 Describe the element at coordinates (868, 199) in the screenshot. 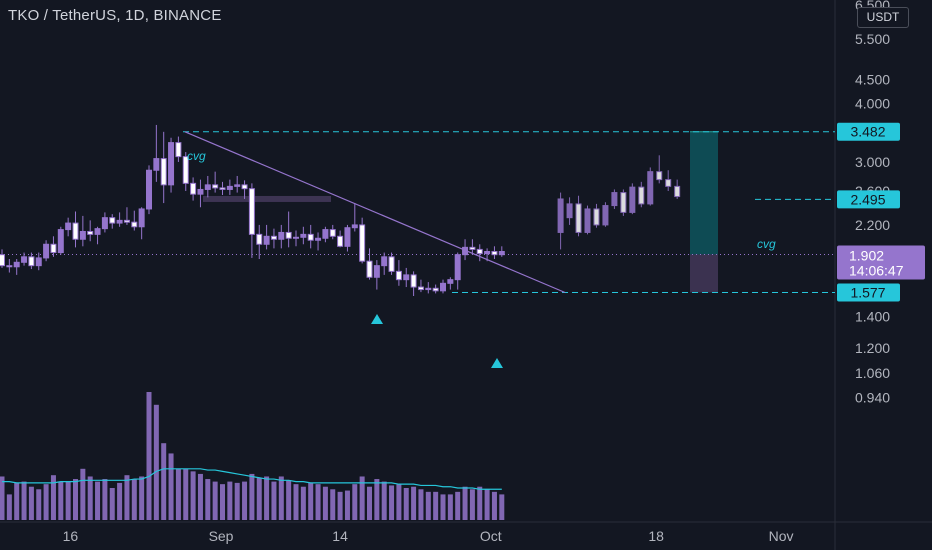

I see `price-badge` at that location.